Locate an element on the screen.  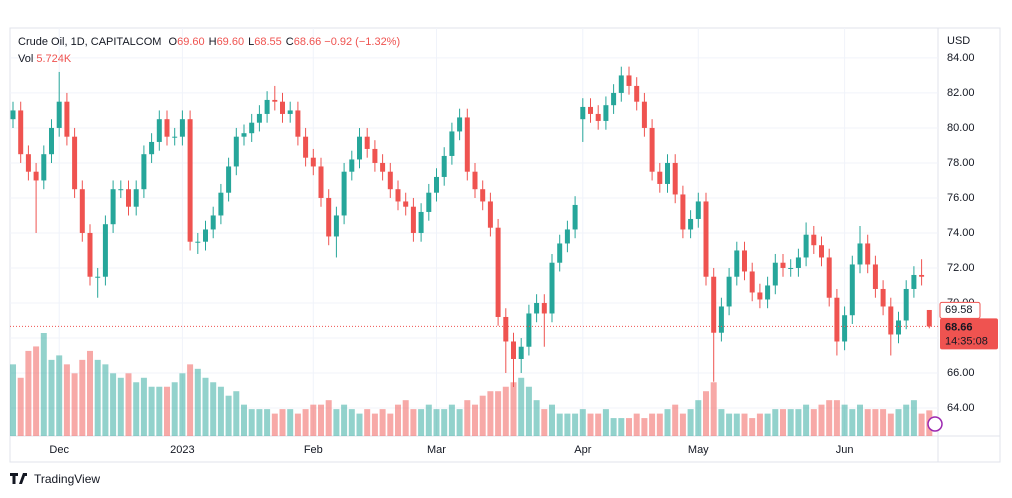
brand-logo is located at coordinates (18, 478).